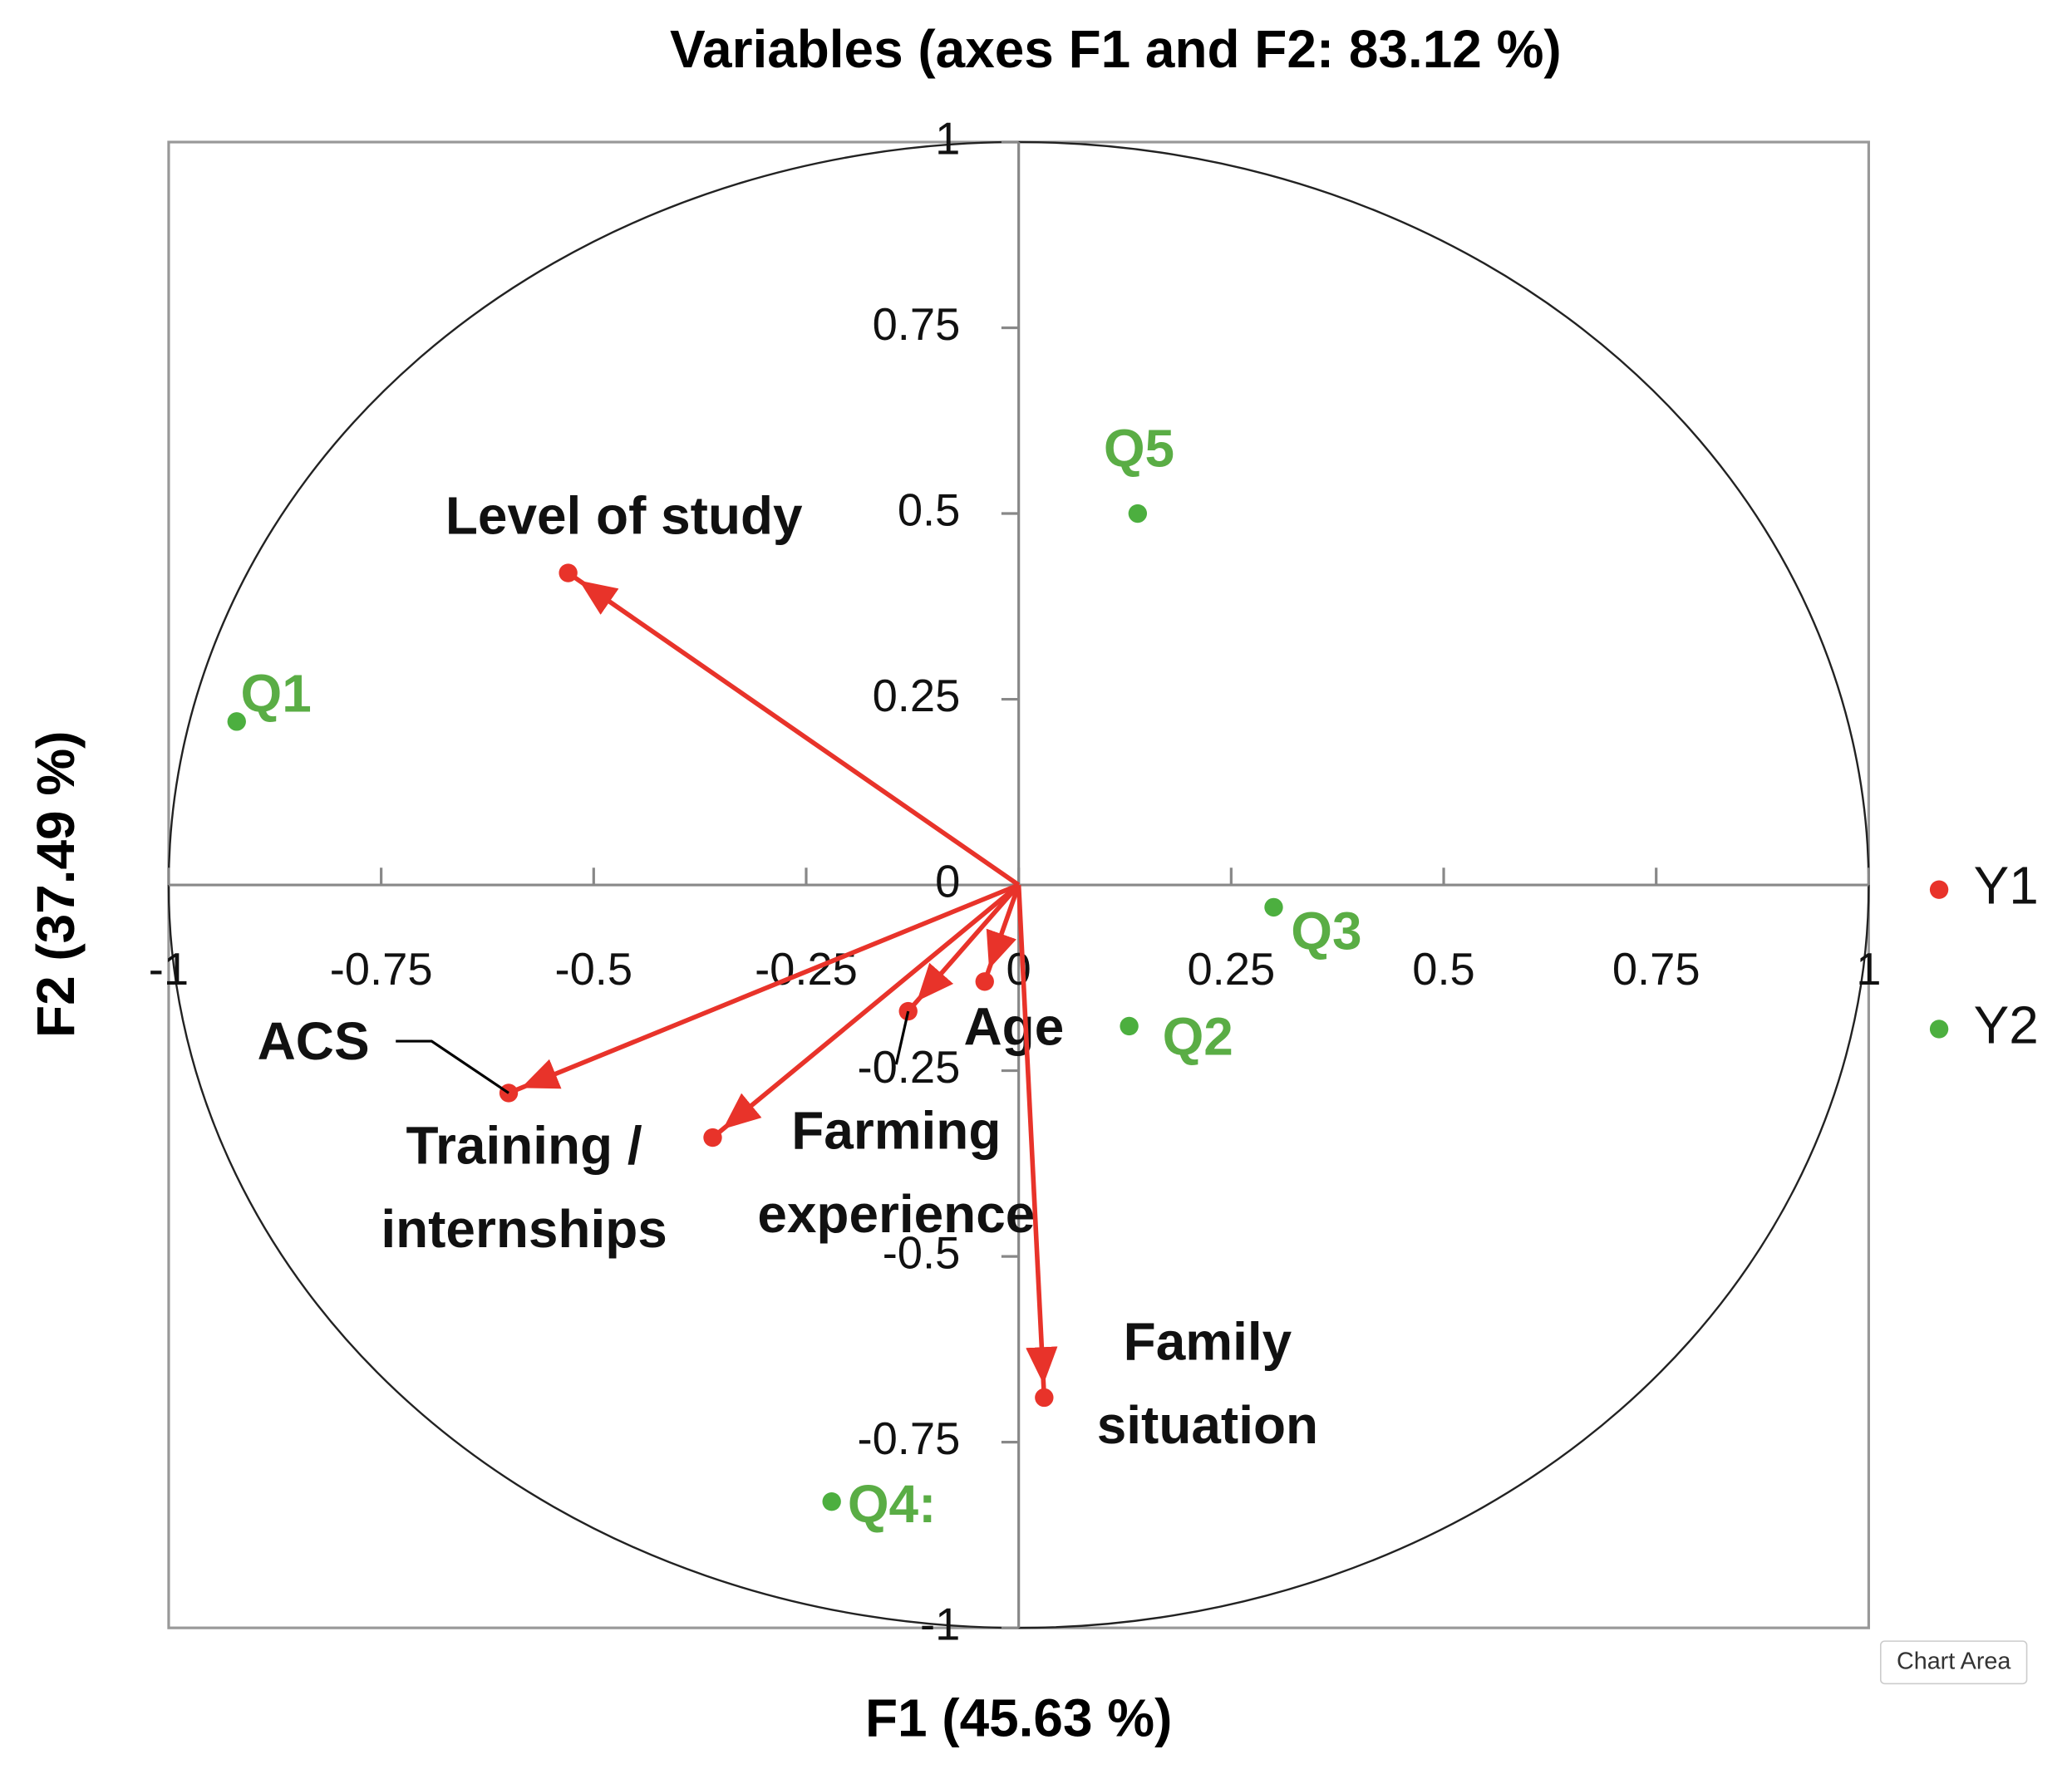 Image resolution: width=2072 pixels, height=1769 pixels. What do you see at coordinates (314, 1041) in the screenshot?
I see `point-label: ACS` at bounding box center [314, 1041].